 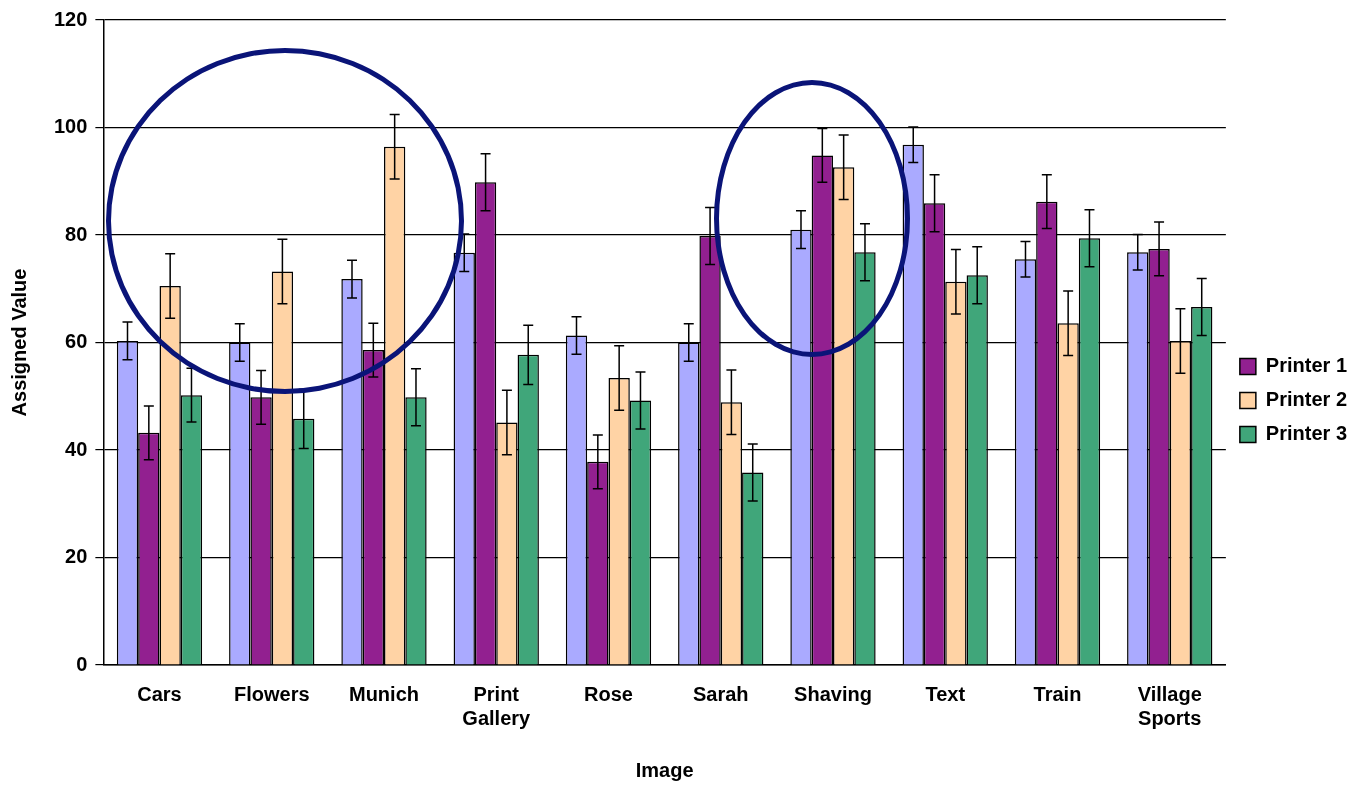 I want to click on x-tick-label: Munich, so click(x=383, y=693).